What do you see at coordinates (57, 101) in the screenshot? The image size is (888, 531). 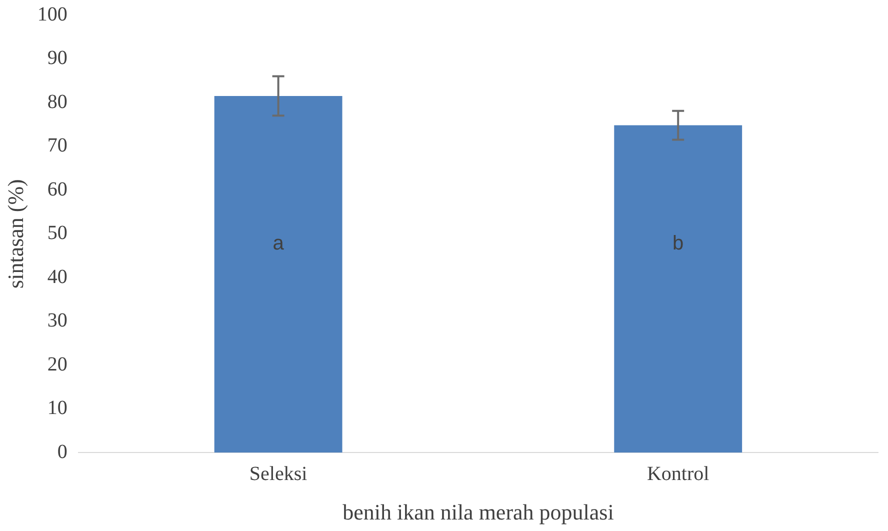 I see `y-tick-label: 80` at bounding box center [57, 101].